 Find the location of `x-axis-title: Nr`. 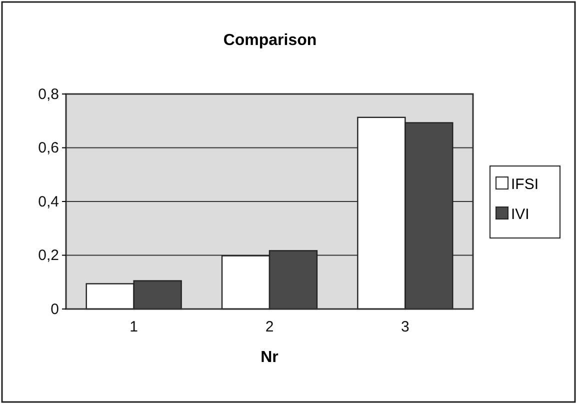

x-axis-title: Nr is located at coordinates (269, 357).